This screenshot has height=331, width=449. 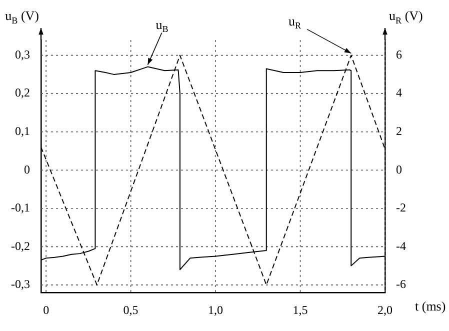 What do you see at coordinates (401, 284) in the screenshot?
I see `y2-tick-label: -6` at bounding box center [401, 284].